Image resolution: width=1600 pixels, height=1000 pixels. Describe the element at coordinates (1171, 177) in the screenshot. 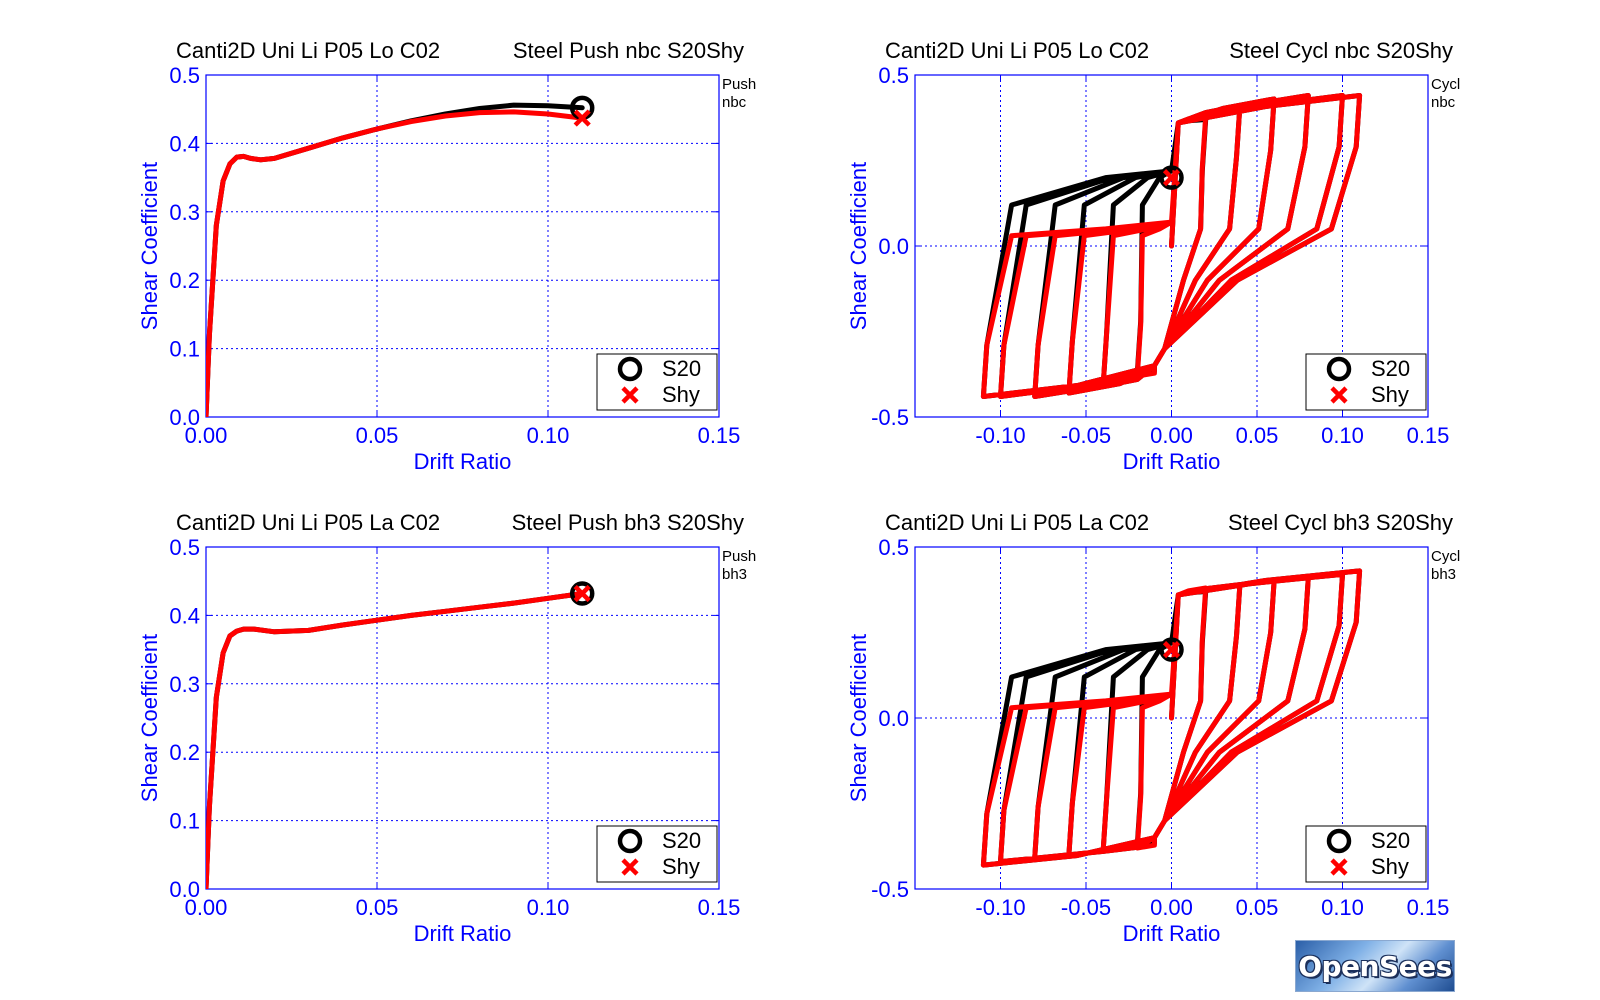

I see `series-marker-s20` at that location.